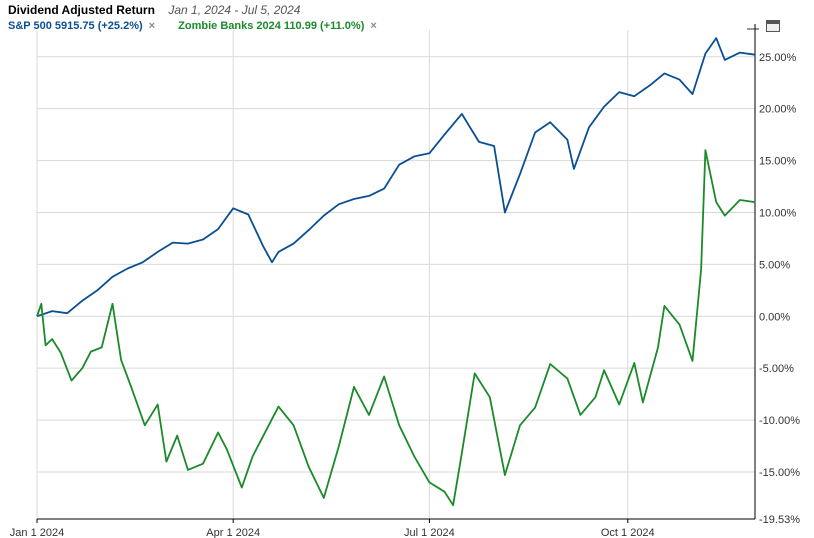  Describe the element at coordinates (774, 317) in the screenshot. I see `y-tick-label: 0.00%` at that location.